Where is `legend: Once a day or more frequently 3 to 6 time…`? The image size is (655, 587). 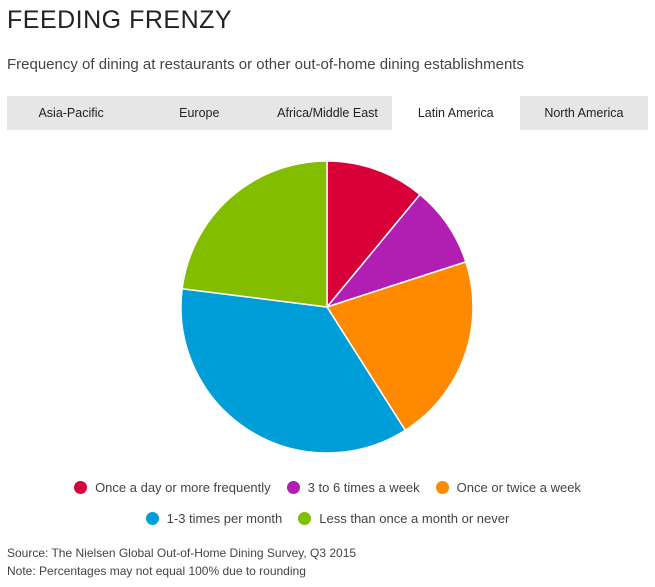 legend: Once a day or more frequently 3 to 6 time… is located at coordinates (327, 503).